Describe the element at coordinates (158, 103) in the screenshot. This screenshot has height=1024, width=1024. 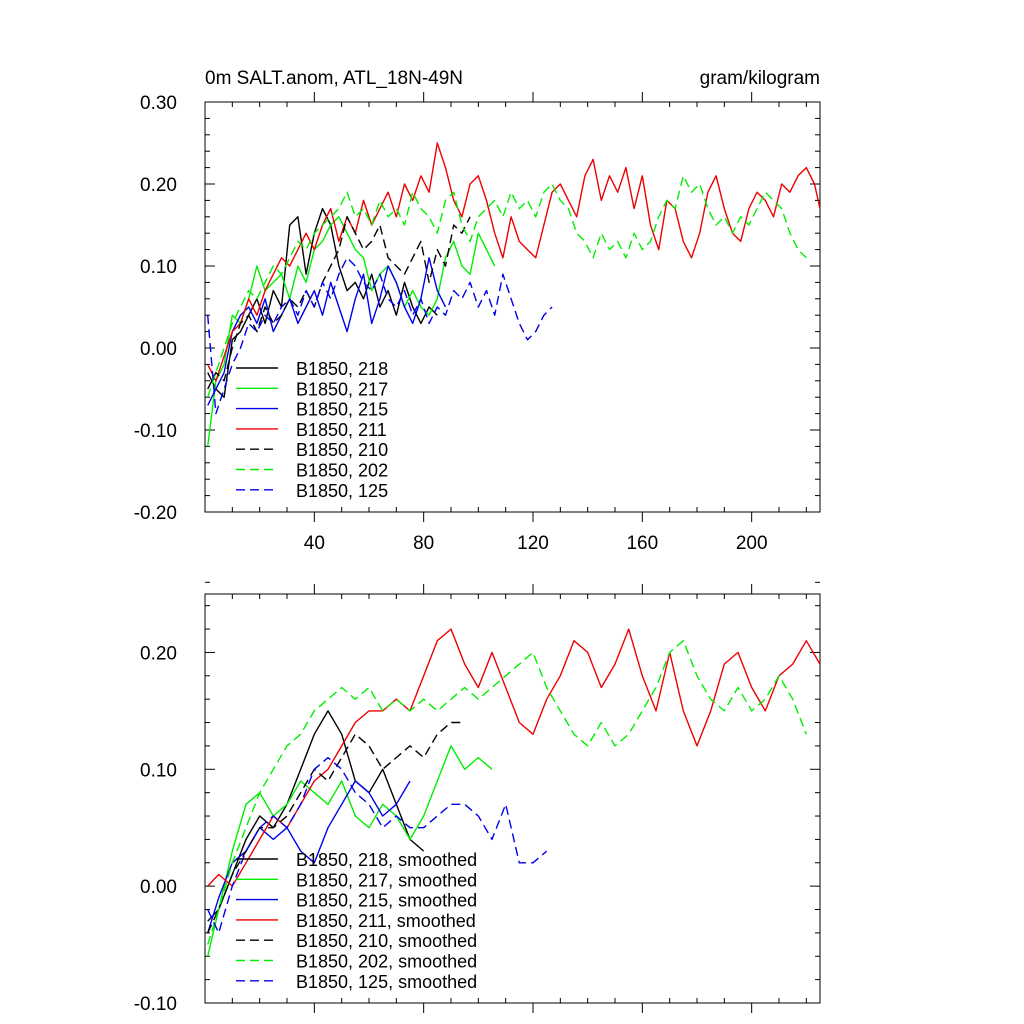
I see `y-tick-label: 0.30` at that location.